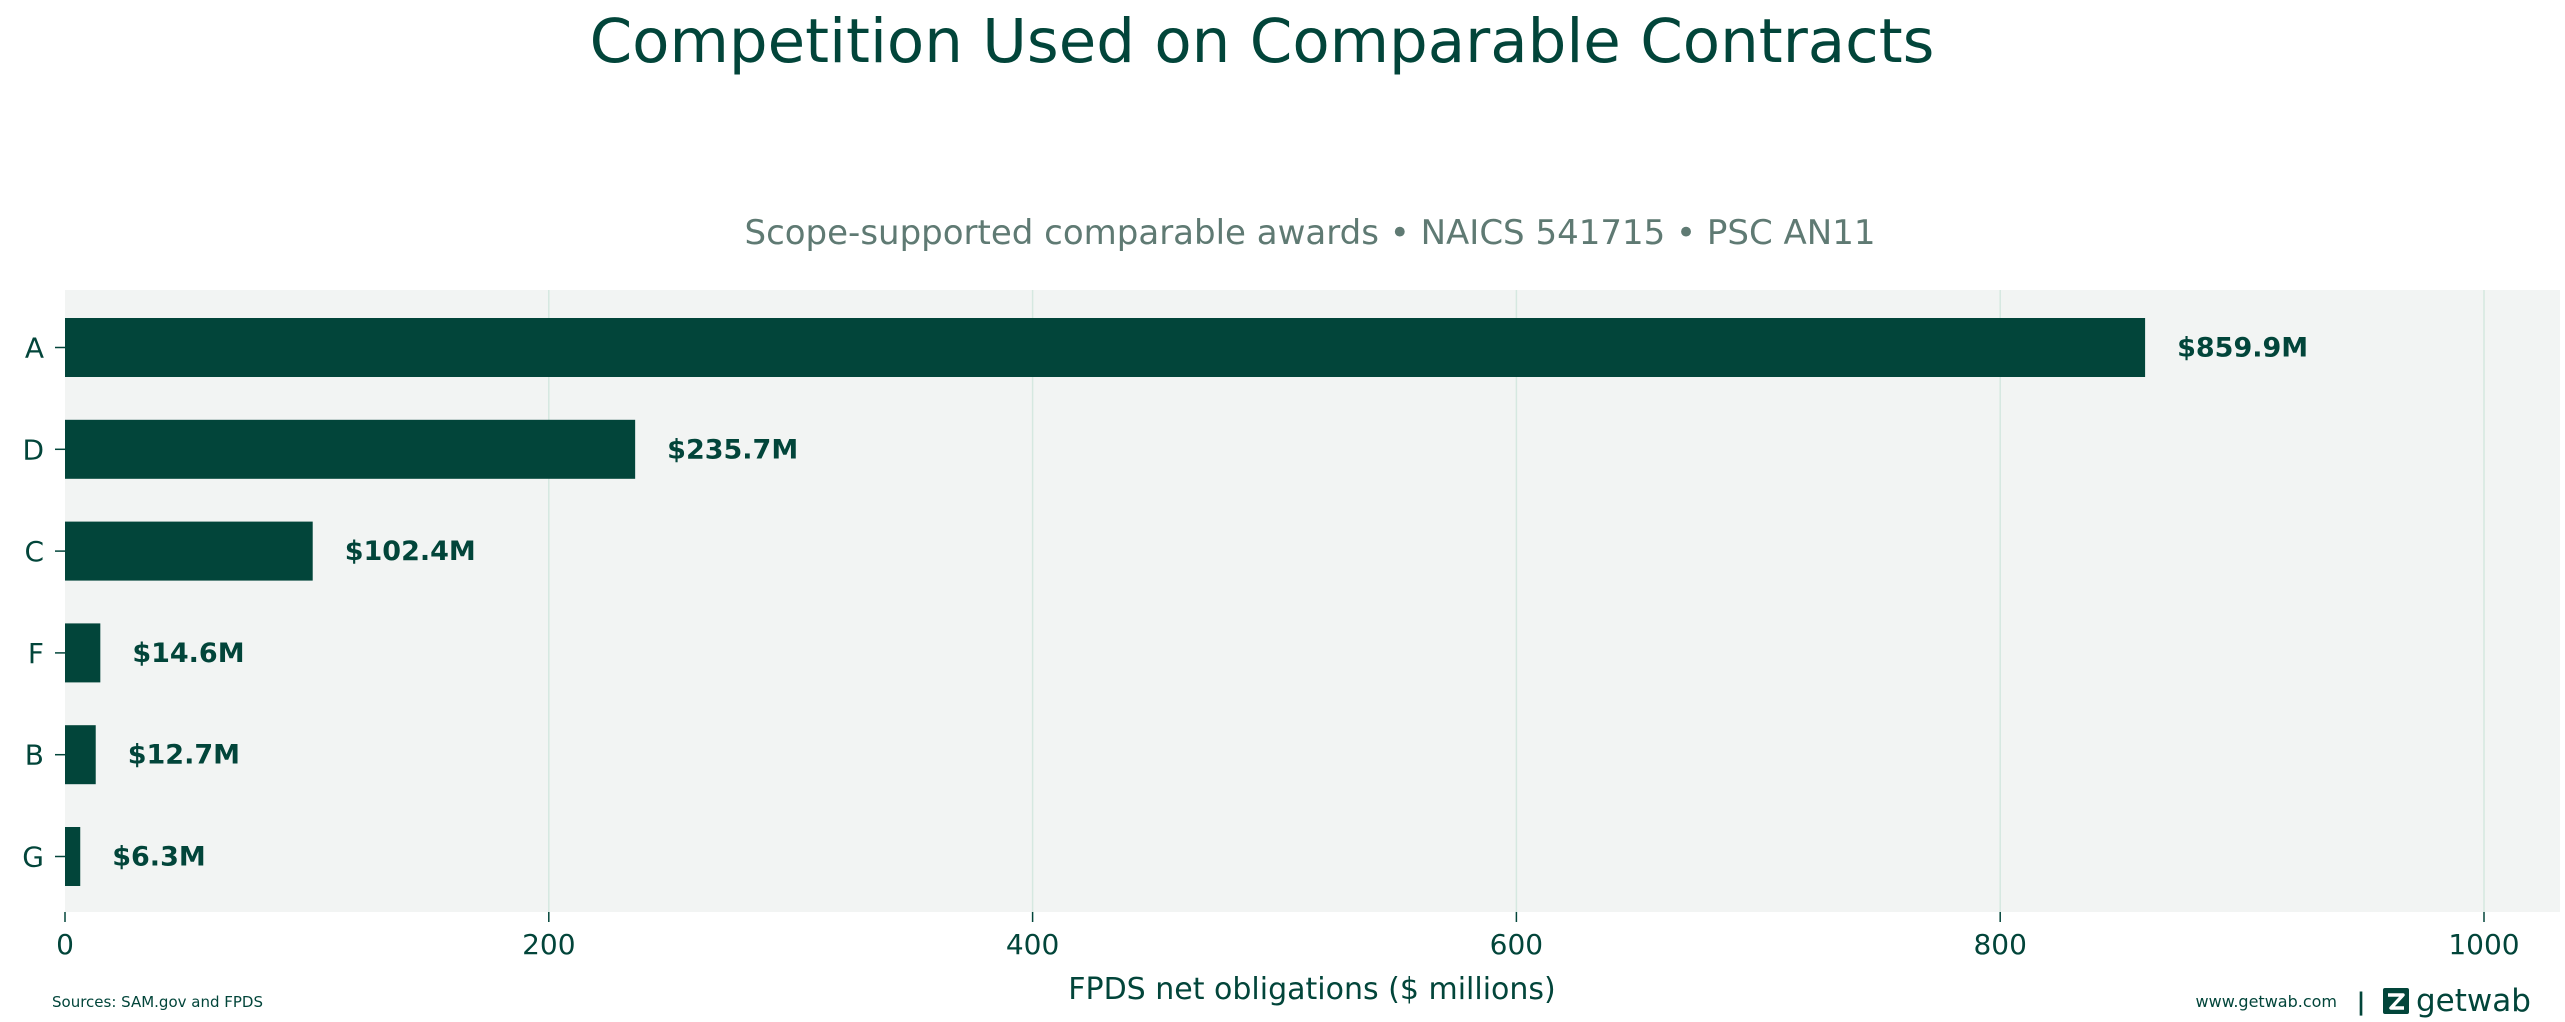  Describe the element at coordinates (43, 603) in the screenshot. I see `y-axis: A D C F B G` at that location.